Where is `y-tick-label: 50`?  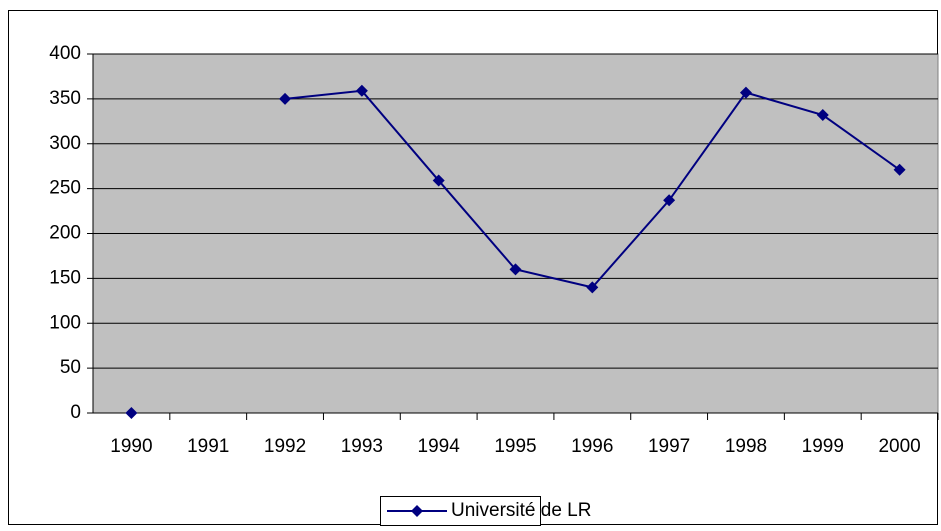 y-tick-label: 50 is located at coordinates (70, 367).